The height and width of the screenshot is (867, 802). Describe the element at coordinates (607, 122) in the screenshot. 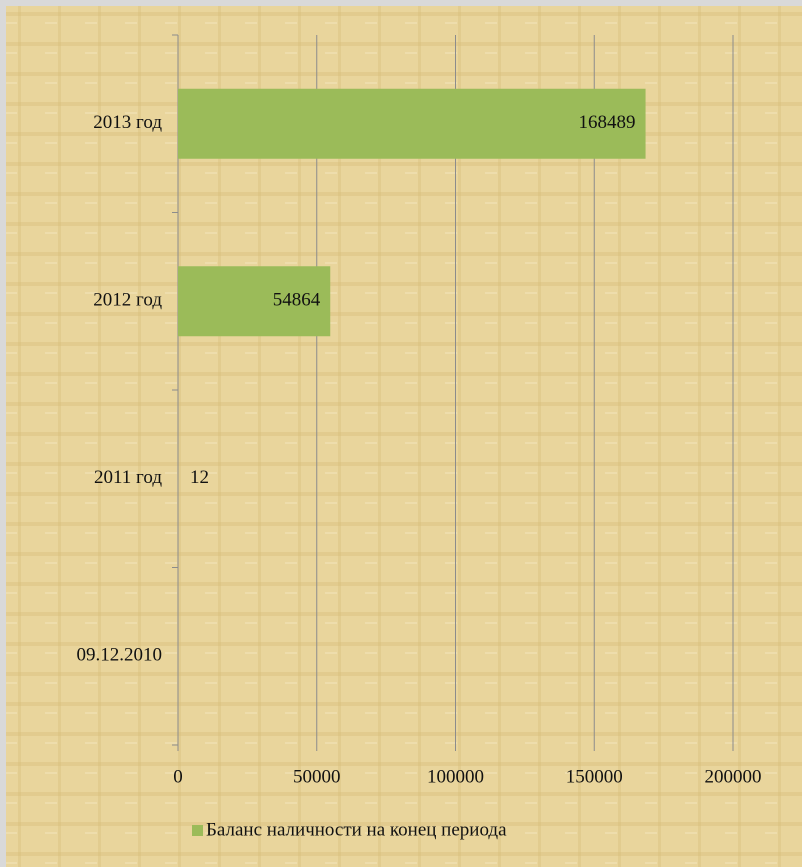

I see `data-label: 168489` at that location.